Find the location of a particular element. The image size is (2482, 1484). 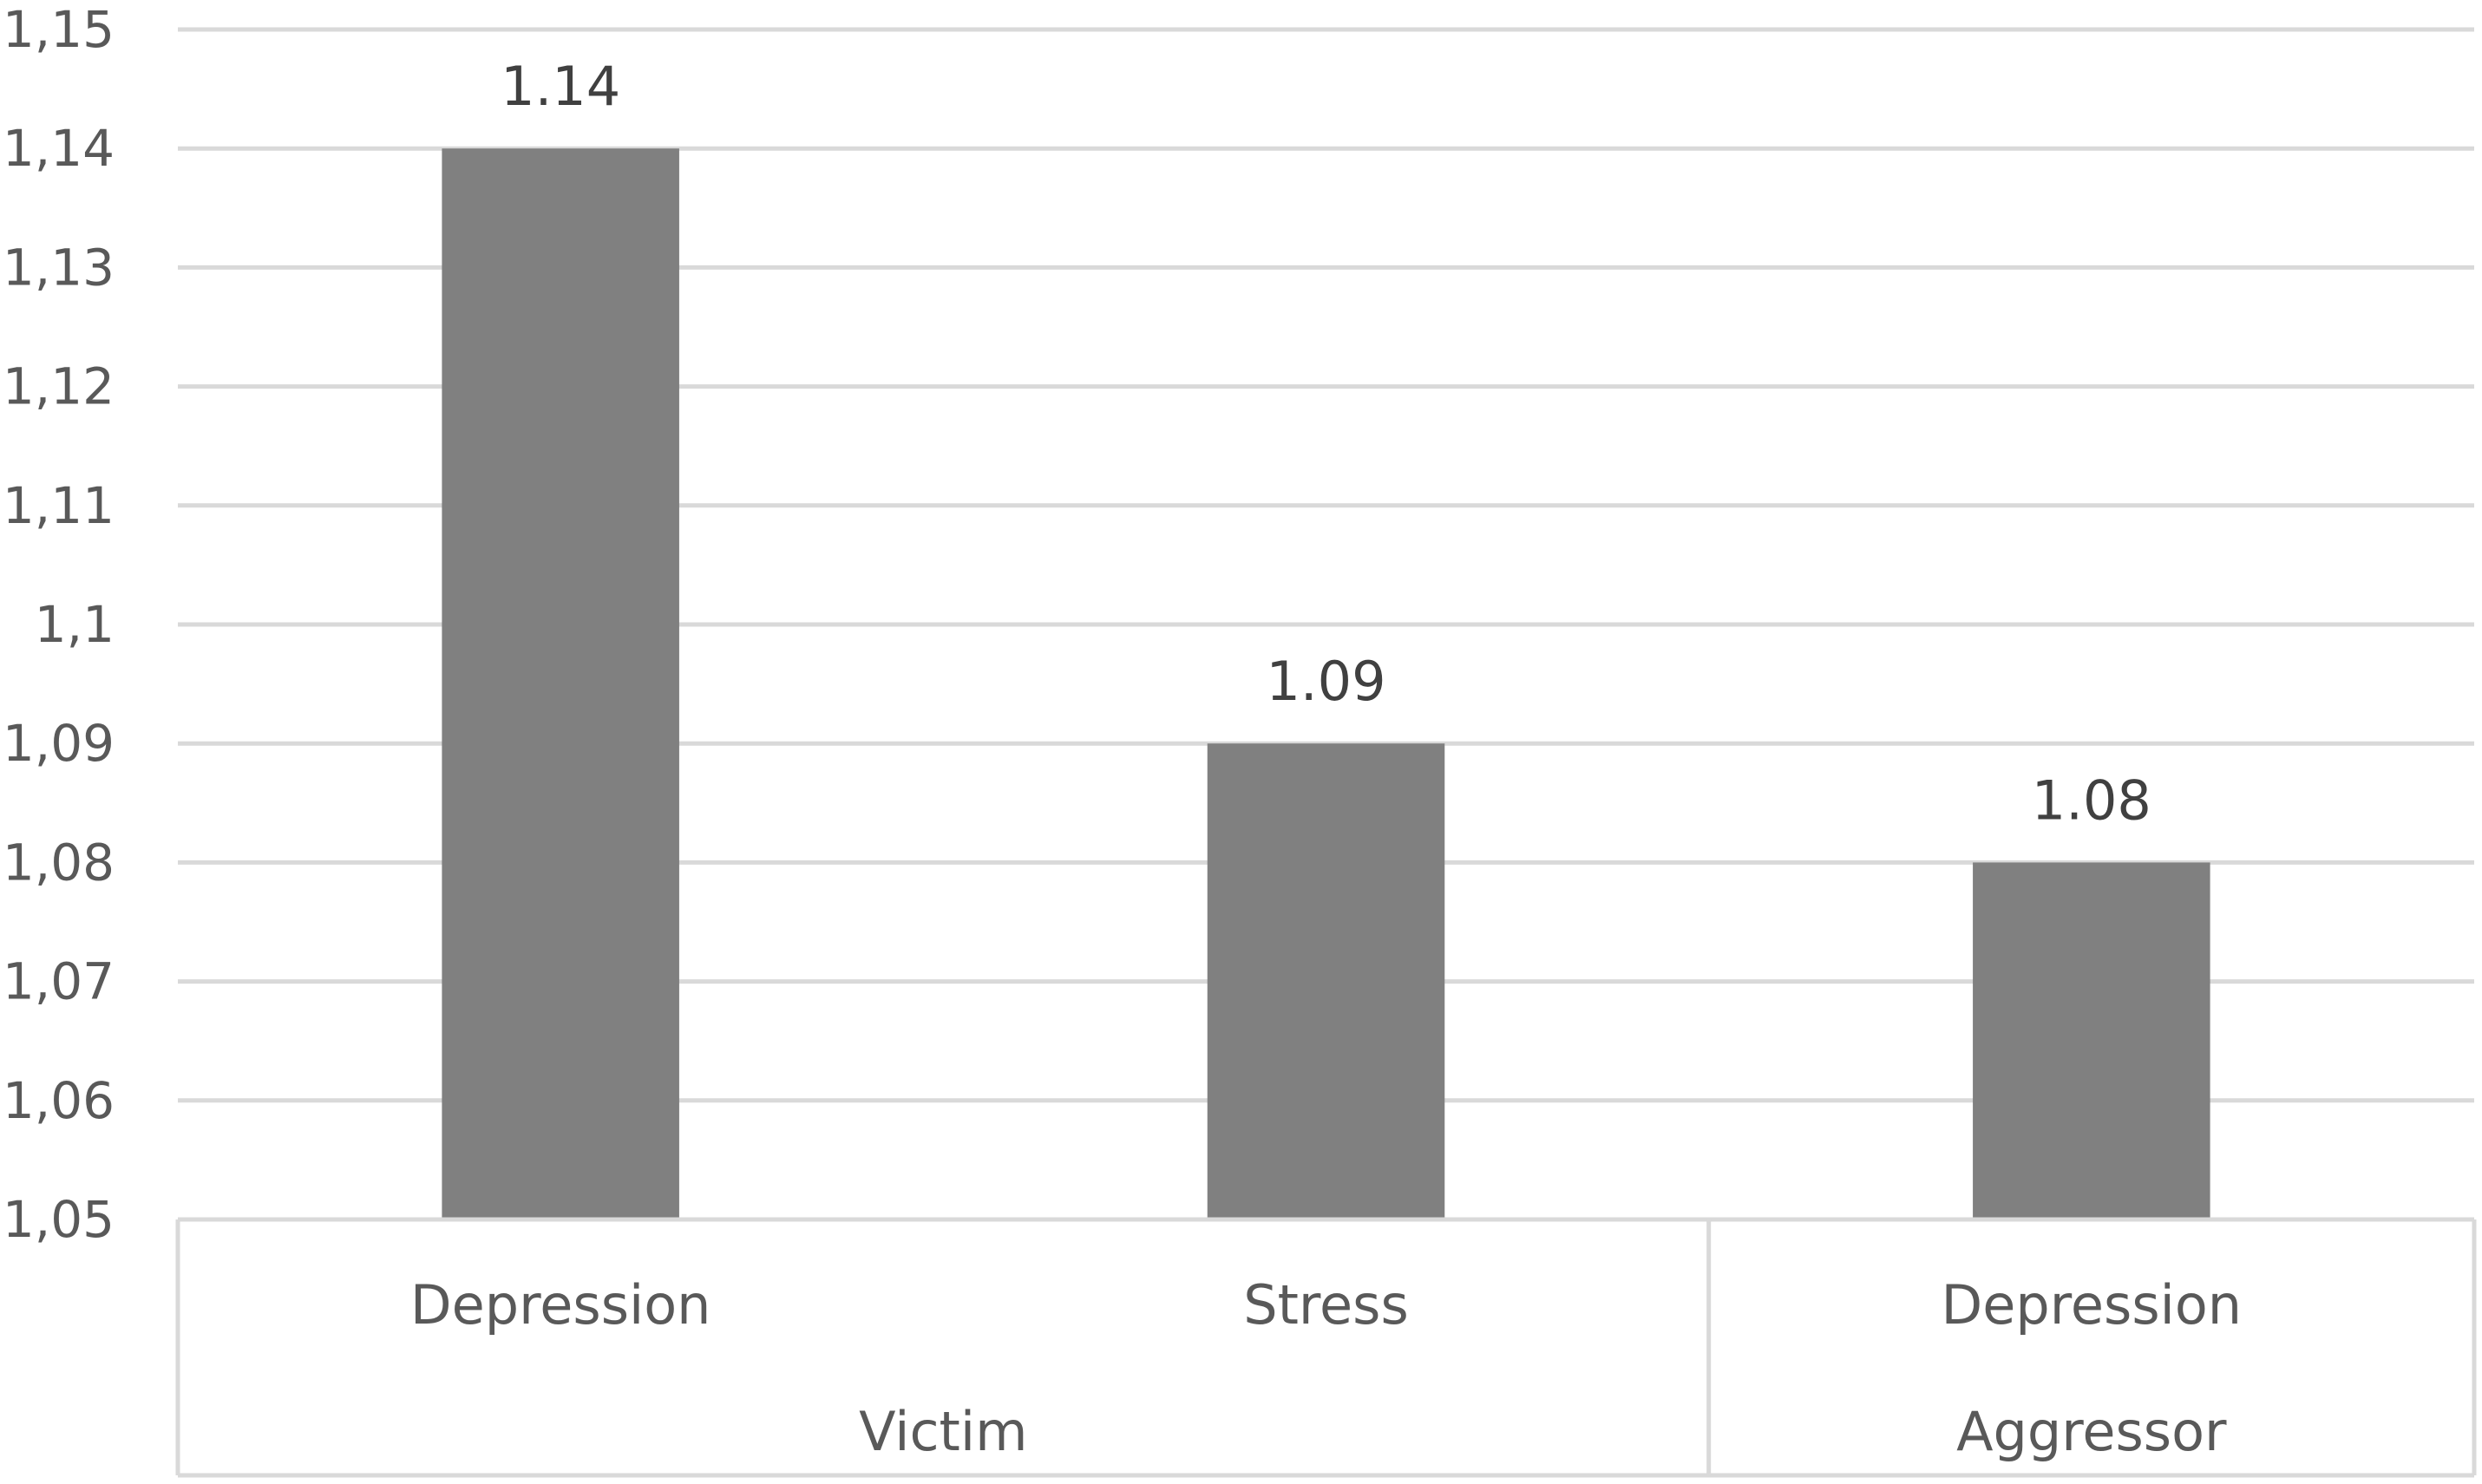

data-label: 1.09 is located at coordinates (1325, 681).